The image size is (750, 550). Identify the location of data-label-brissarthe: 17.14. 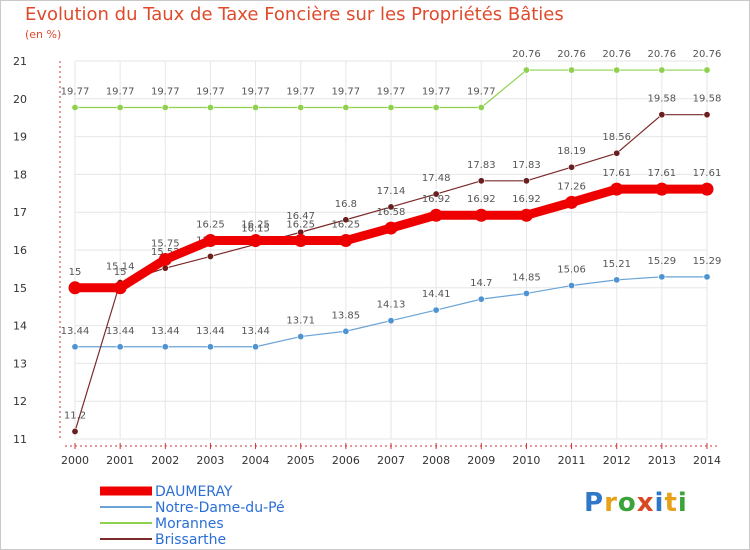
(391, 191).